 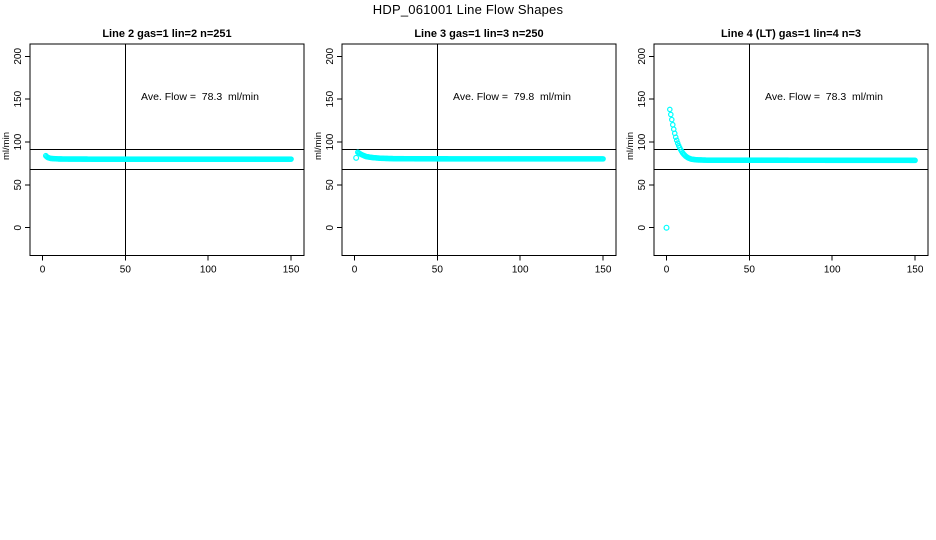 I want to click on panel-title: Line 4 (LT) gas=1 lin=4 n=3, so click(x=791, y=34).